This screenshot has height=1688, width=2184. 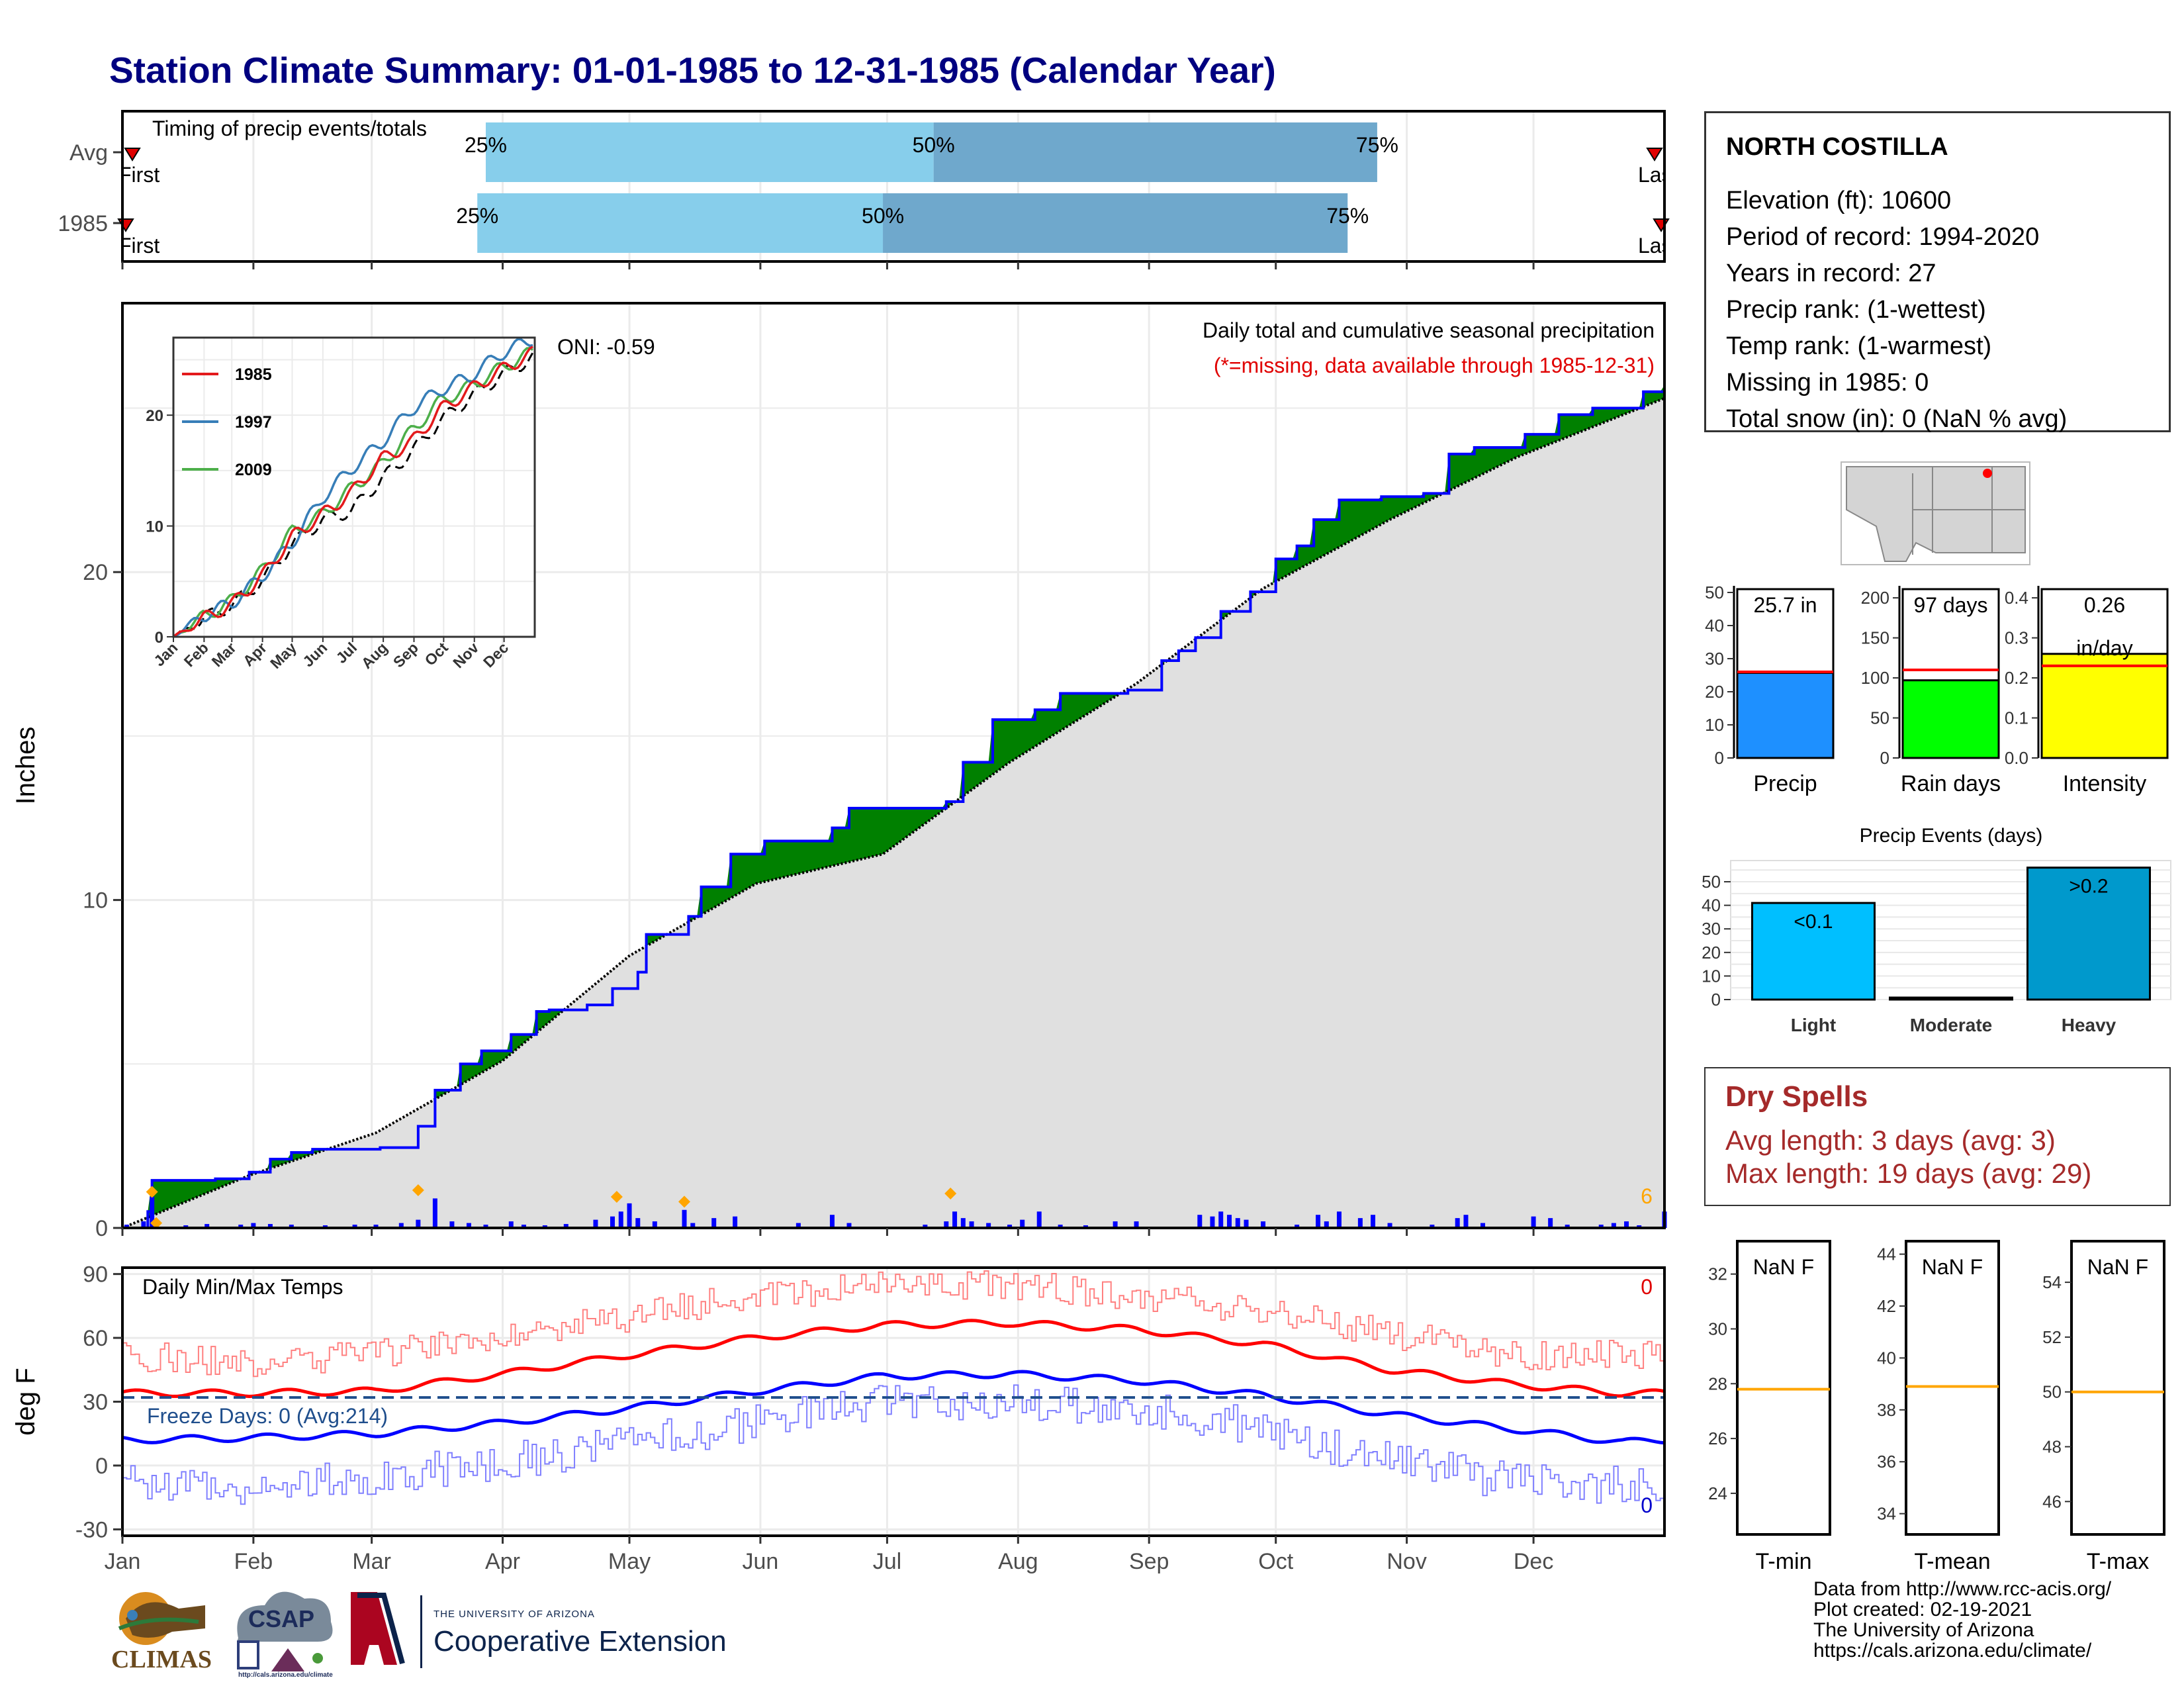 I want to click on inset-ytick-label: 10, so click(x=154, y=527).